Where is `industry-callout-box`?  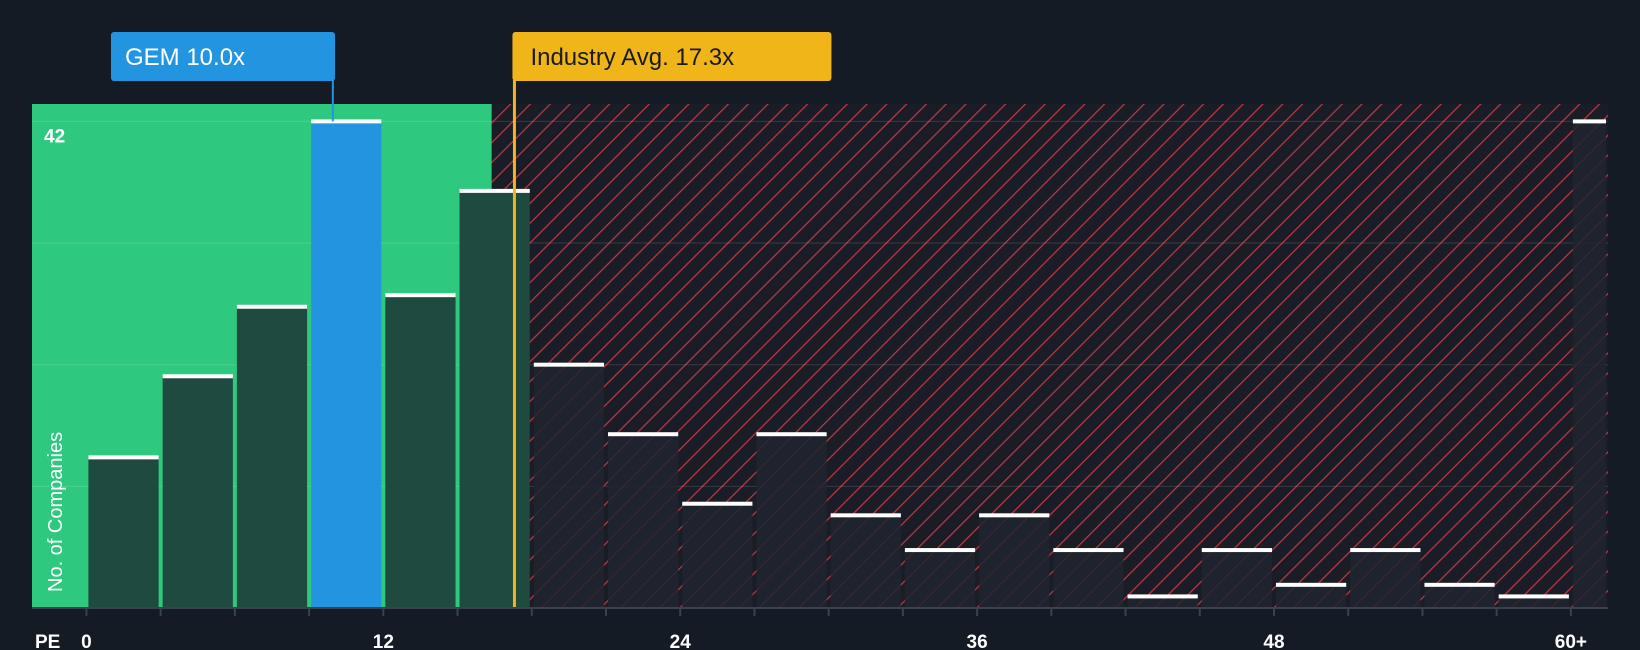 industry-callout-box is located at coordinates (672, 56).